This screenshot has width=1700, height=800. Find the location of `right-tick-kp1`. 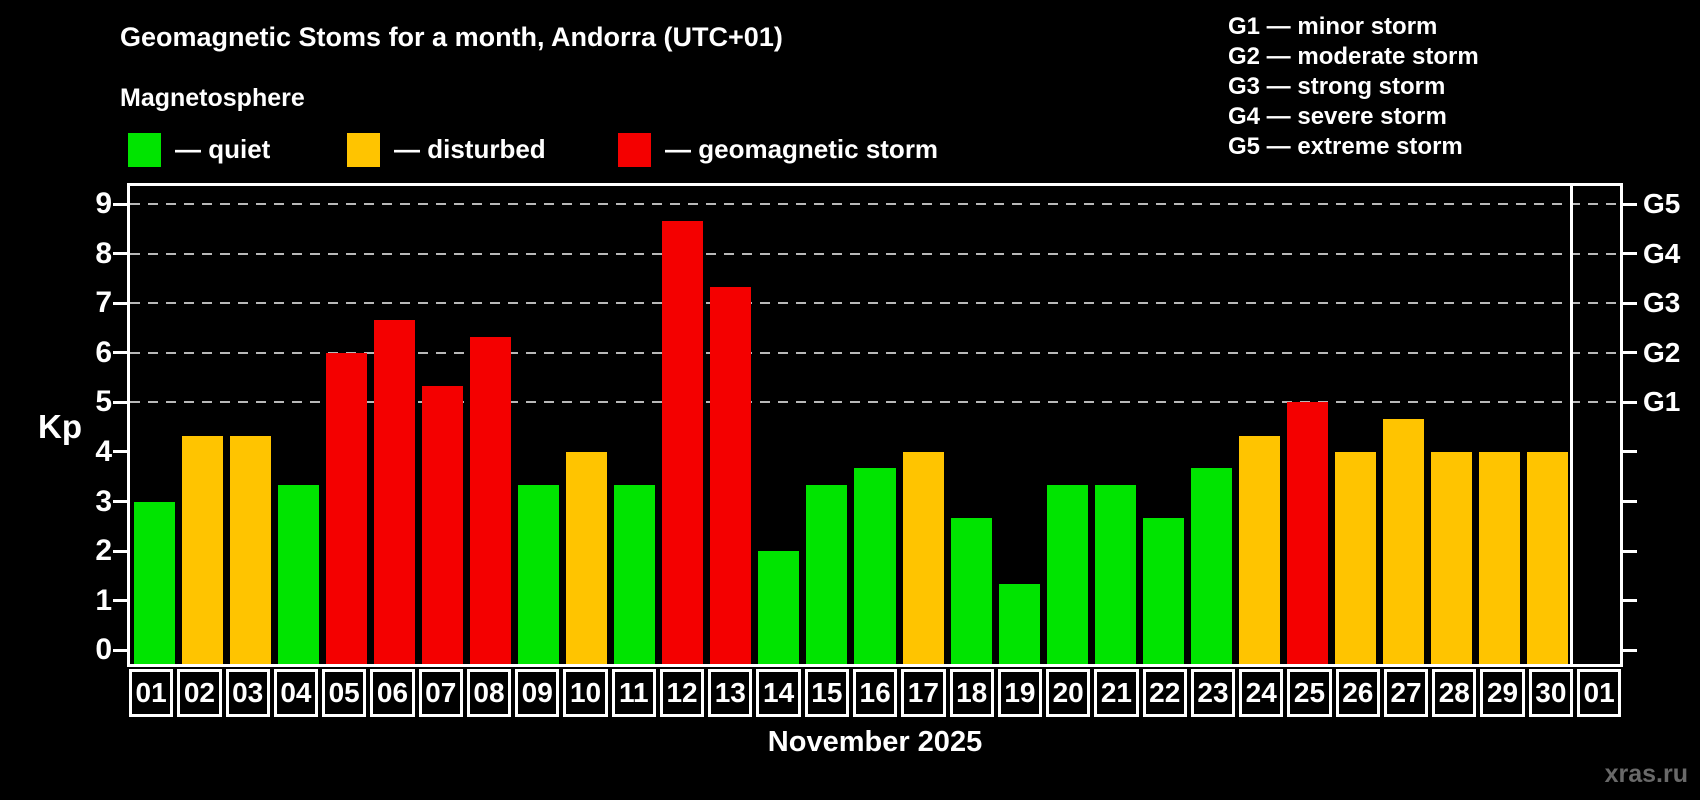

right-tick-kp1 is located at coordinates (1630, 601).